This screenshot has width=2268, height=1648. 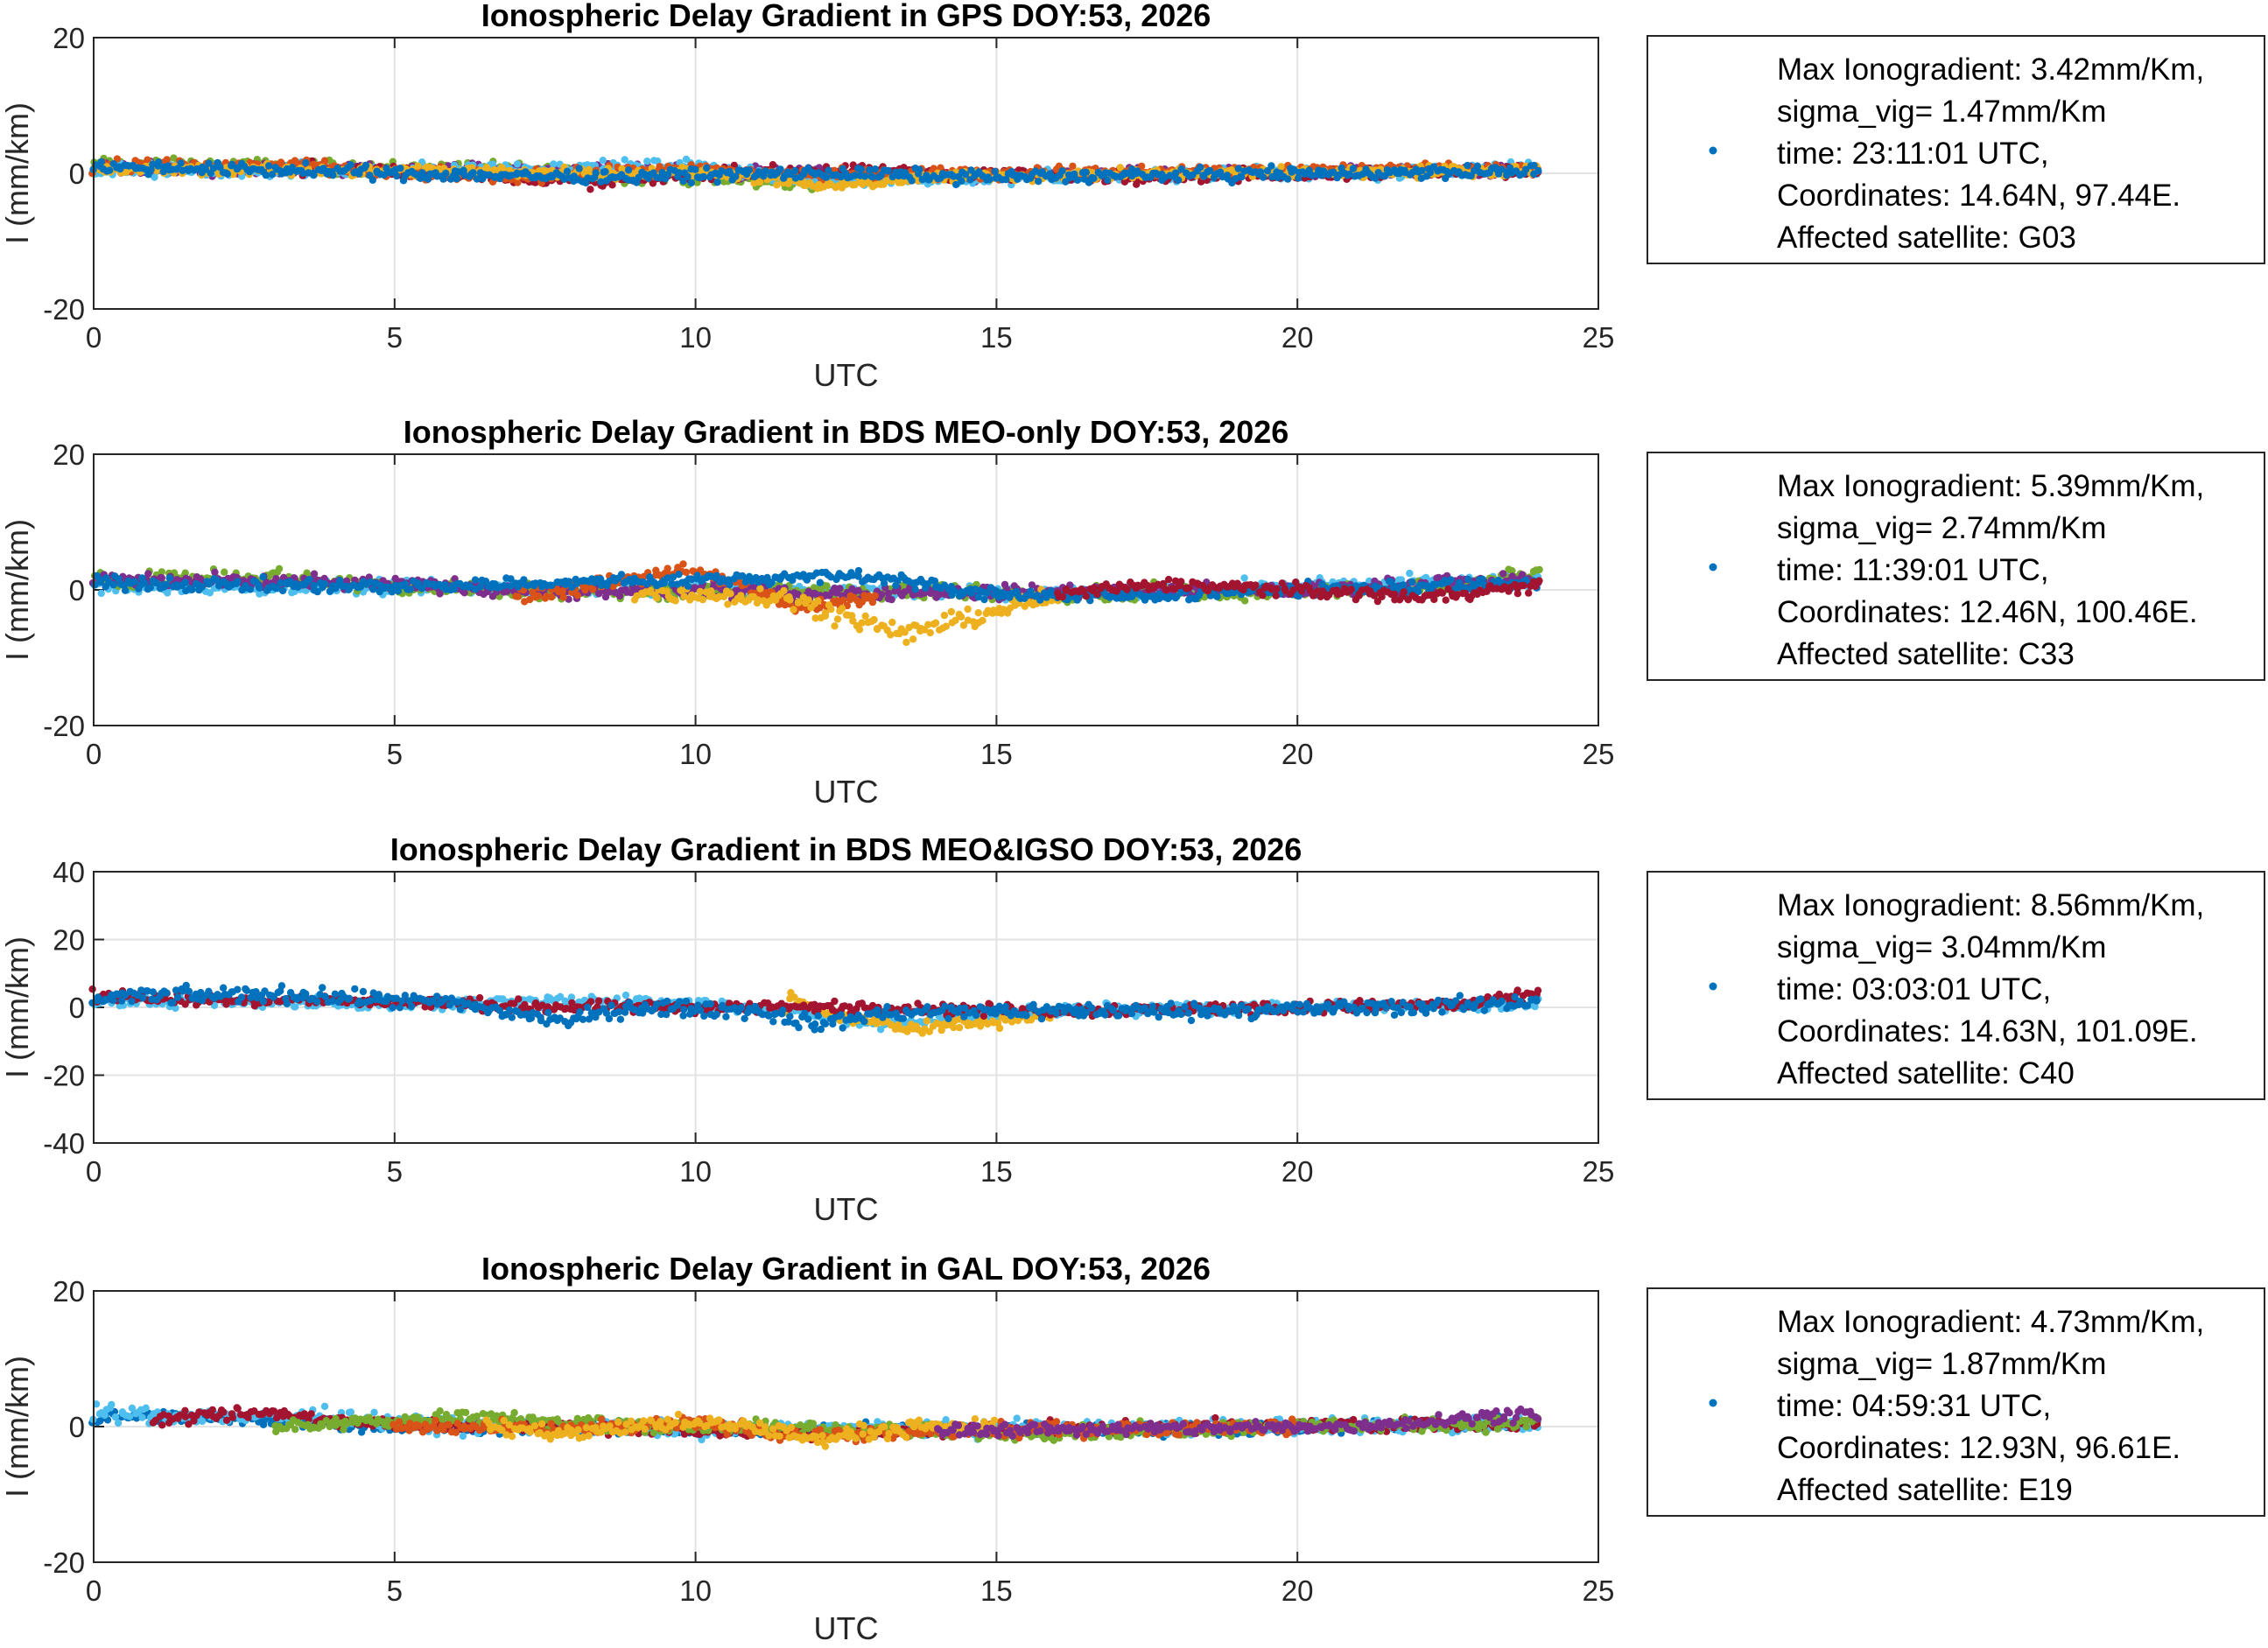 What do you see at coordinates (1978, 196) in the screenshot?
I see `legend-text-line: Coordinates: 14.64N, 97.44E.` at bounding box center [1978, 196].